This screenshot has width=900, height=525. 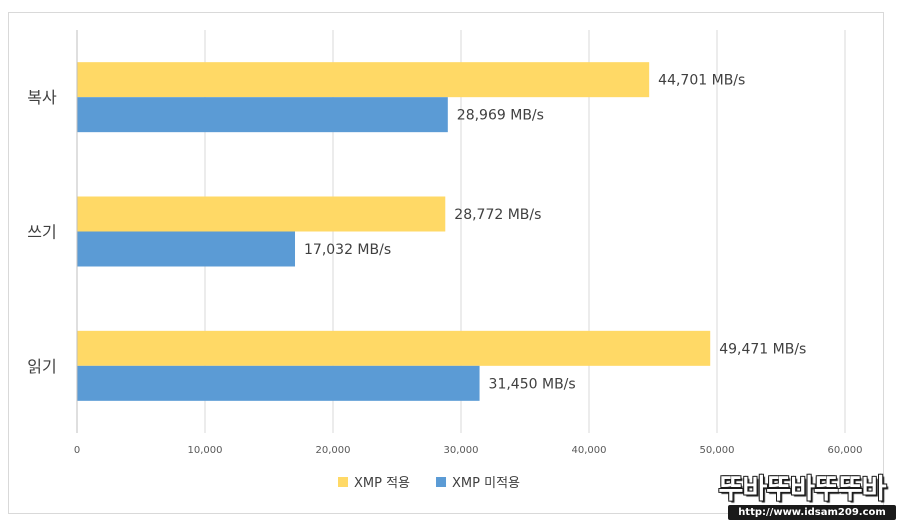 What do you see at coordinates (333, 450) in the screenshot?
I see `x-tick-label: 20,000` at bounding box center [333, 450].